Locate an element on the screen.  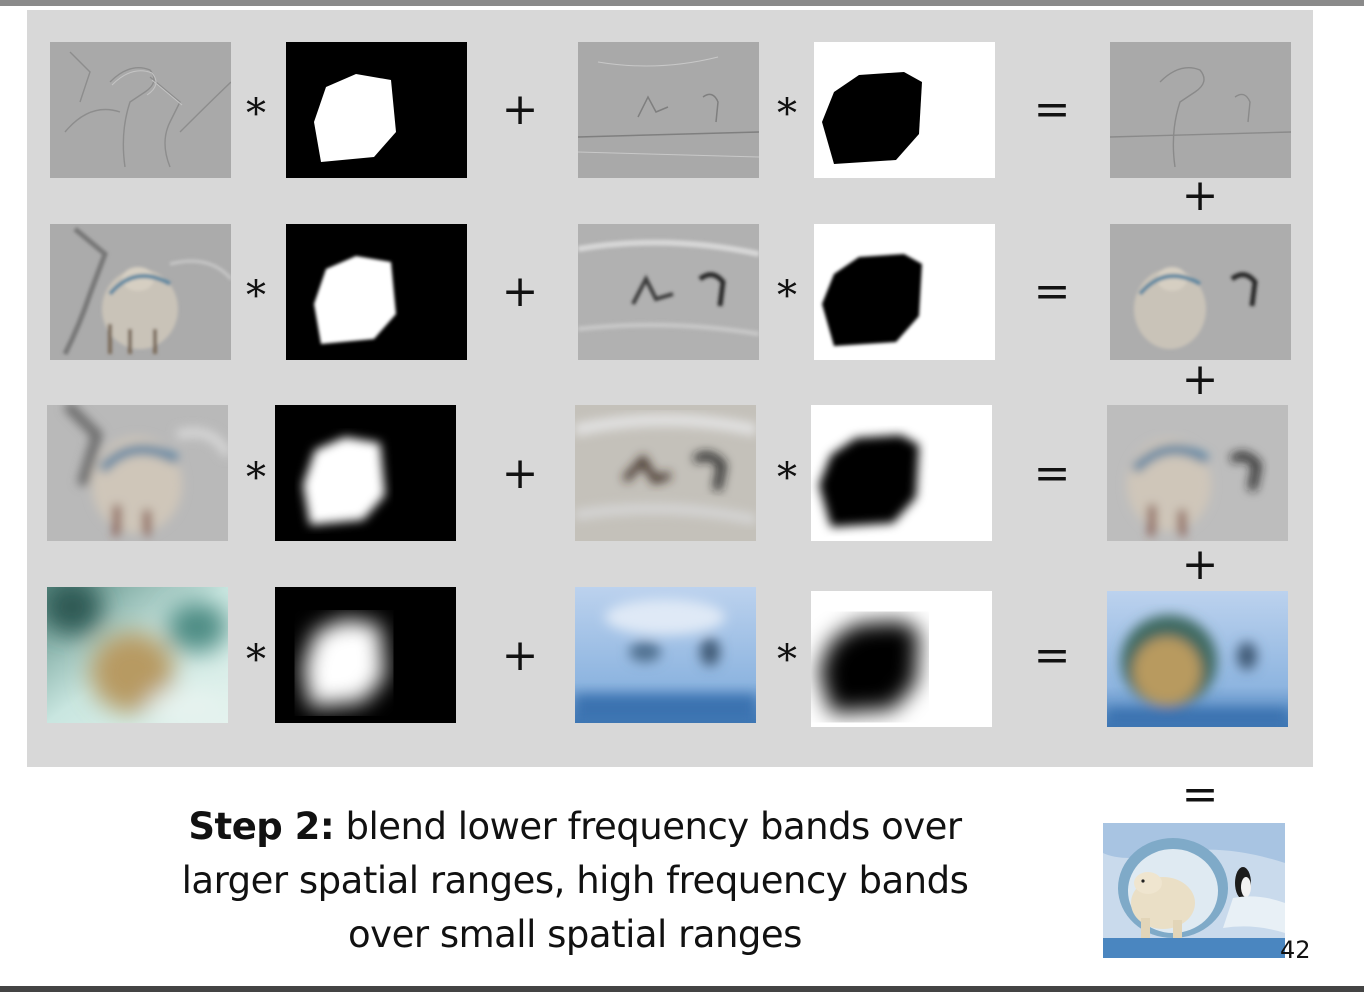
slide-number: 42 is located at coordinates (1295, 950).